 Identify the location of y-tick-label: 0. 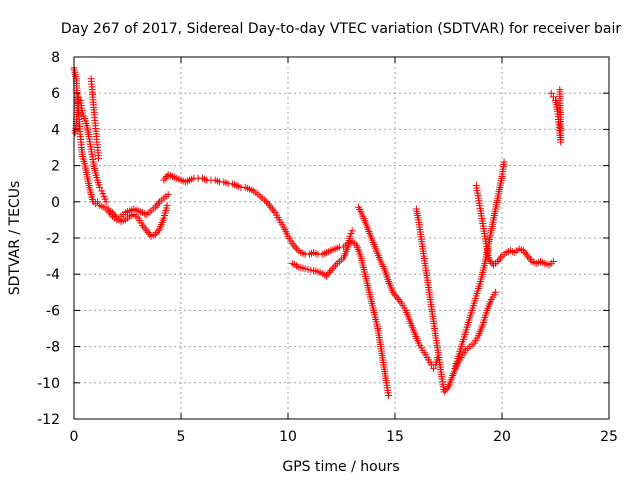
(55, 203).